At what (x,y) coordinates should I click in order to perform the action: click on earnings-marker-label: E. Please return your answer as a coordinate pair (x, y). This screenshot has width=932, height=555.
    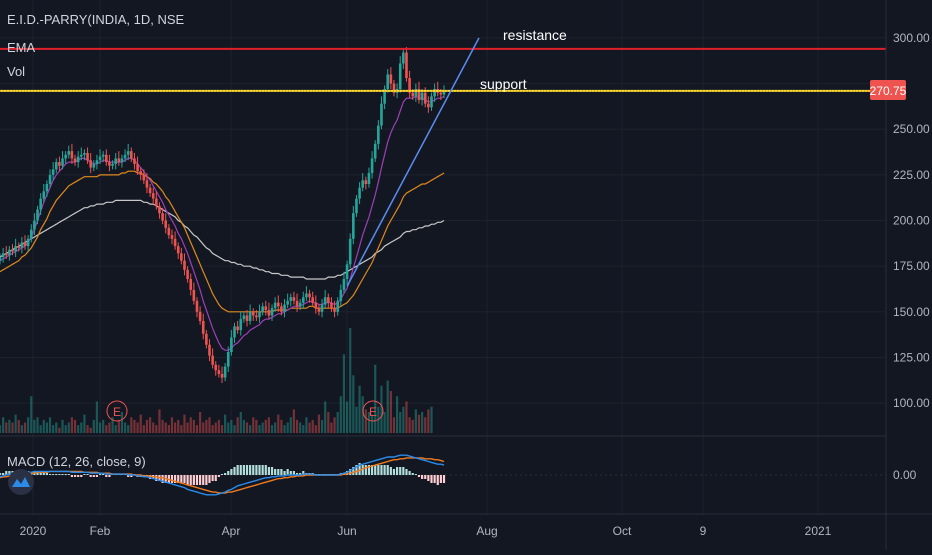
    Looking at the image, I should click on (117, 412).